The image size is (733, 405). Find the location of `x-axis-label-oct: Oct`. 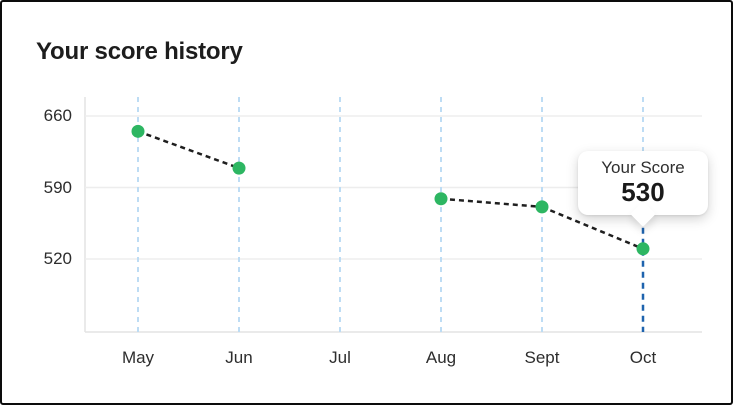

x-axis-label-oct: Oct is located at coordinates (643, 357).